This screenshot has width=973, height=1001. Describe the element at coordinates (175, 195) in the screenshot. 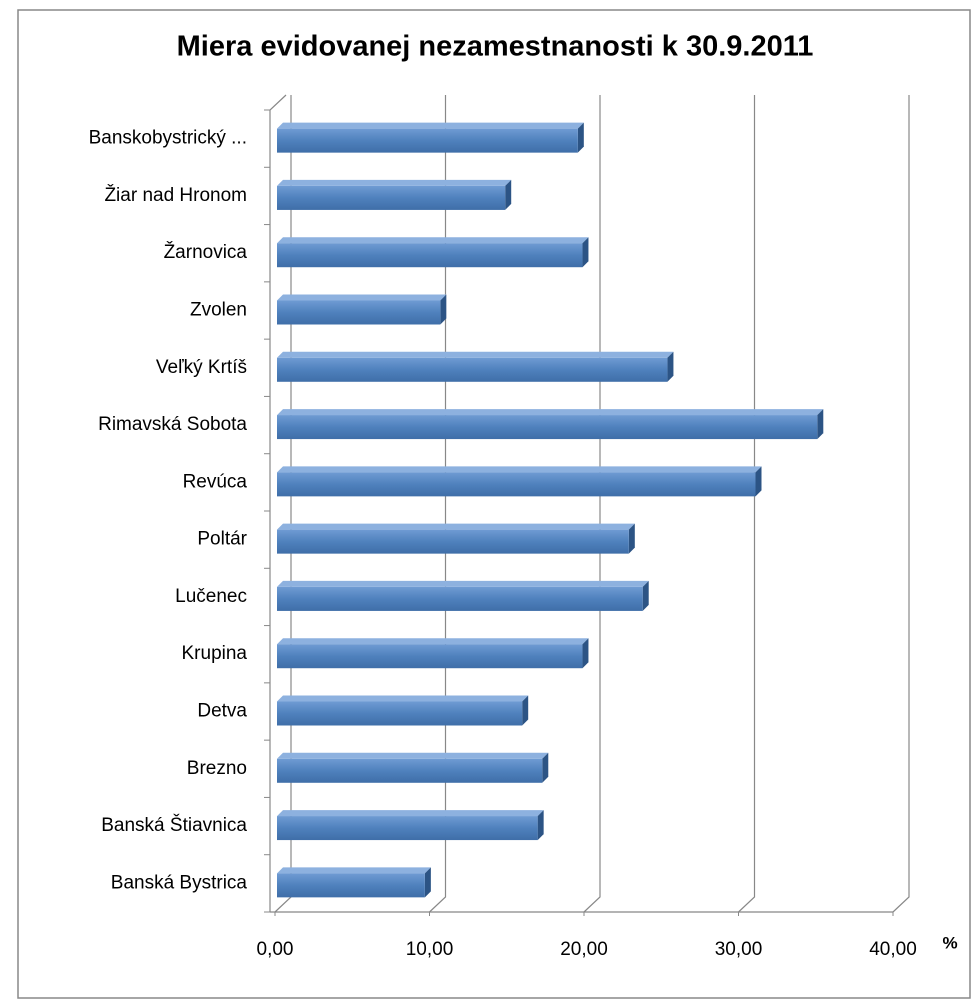

I see `y-tick-label: Žiar nad Hronom` at that location.